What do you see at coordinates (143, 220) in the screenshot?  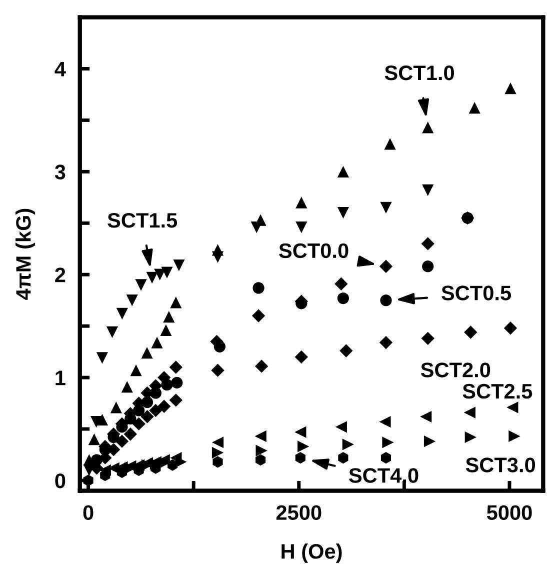 I see `annotation: SCT1.5` at bounding box center [143, 220].